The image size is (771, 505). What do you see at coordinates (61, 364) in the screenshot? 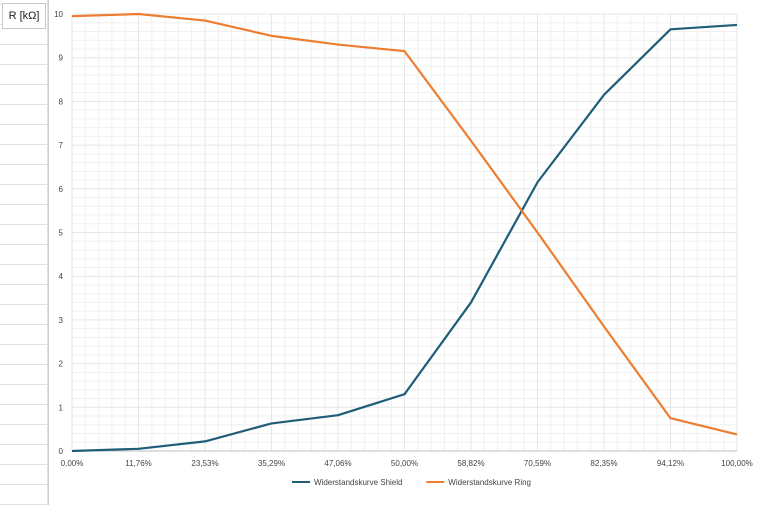
I see `y-tick-label: 2` at bounding box center [61, 364].